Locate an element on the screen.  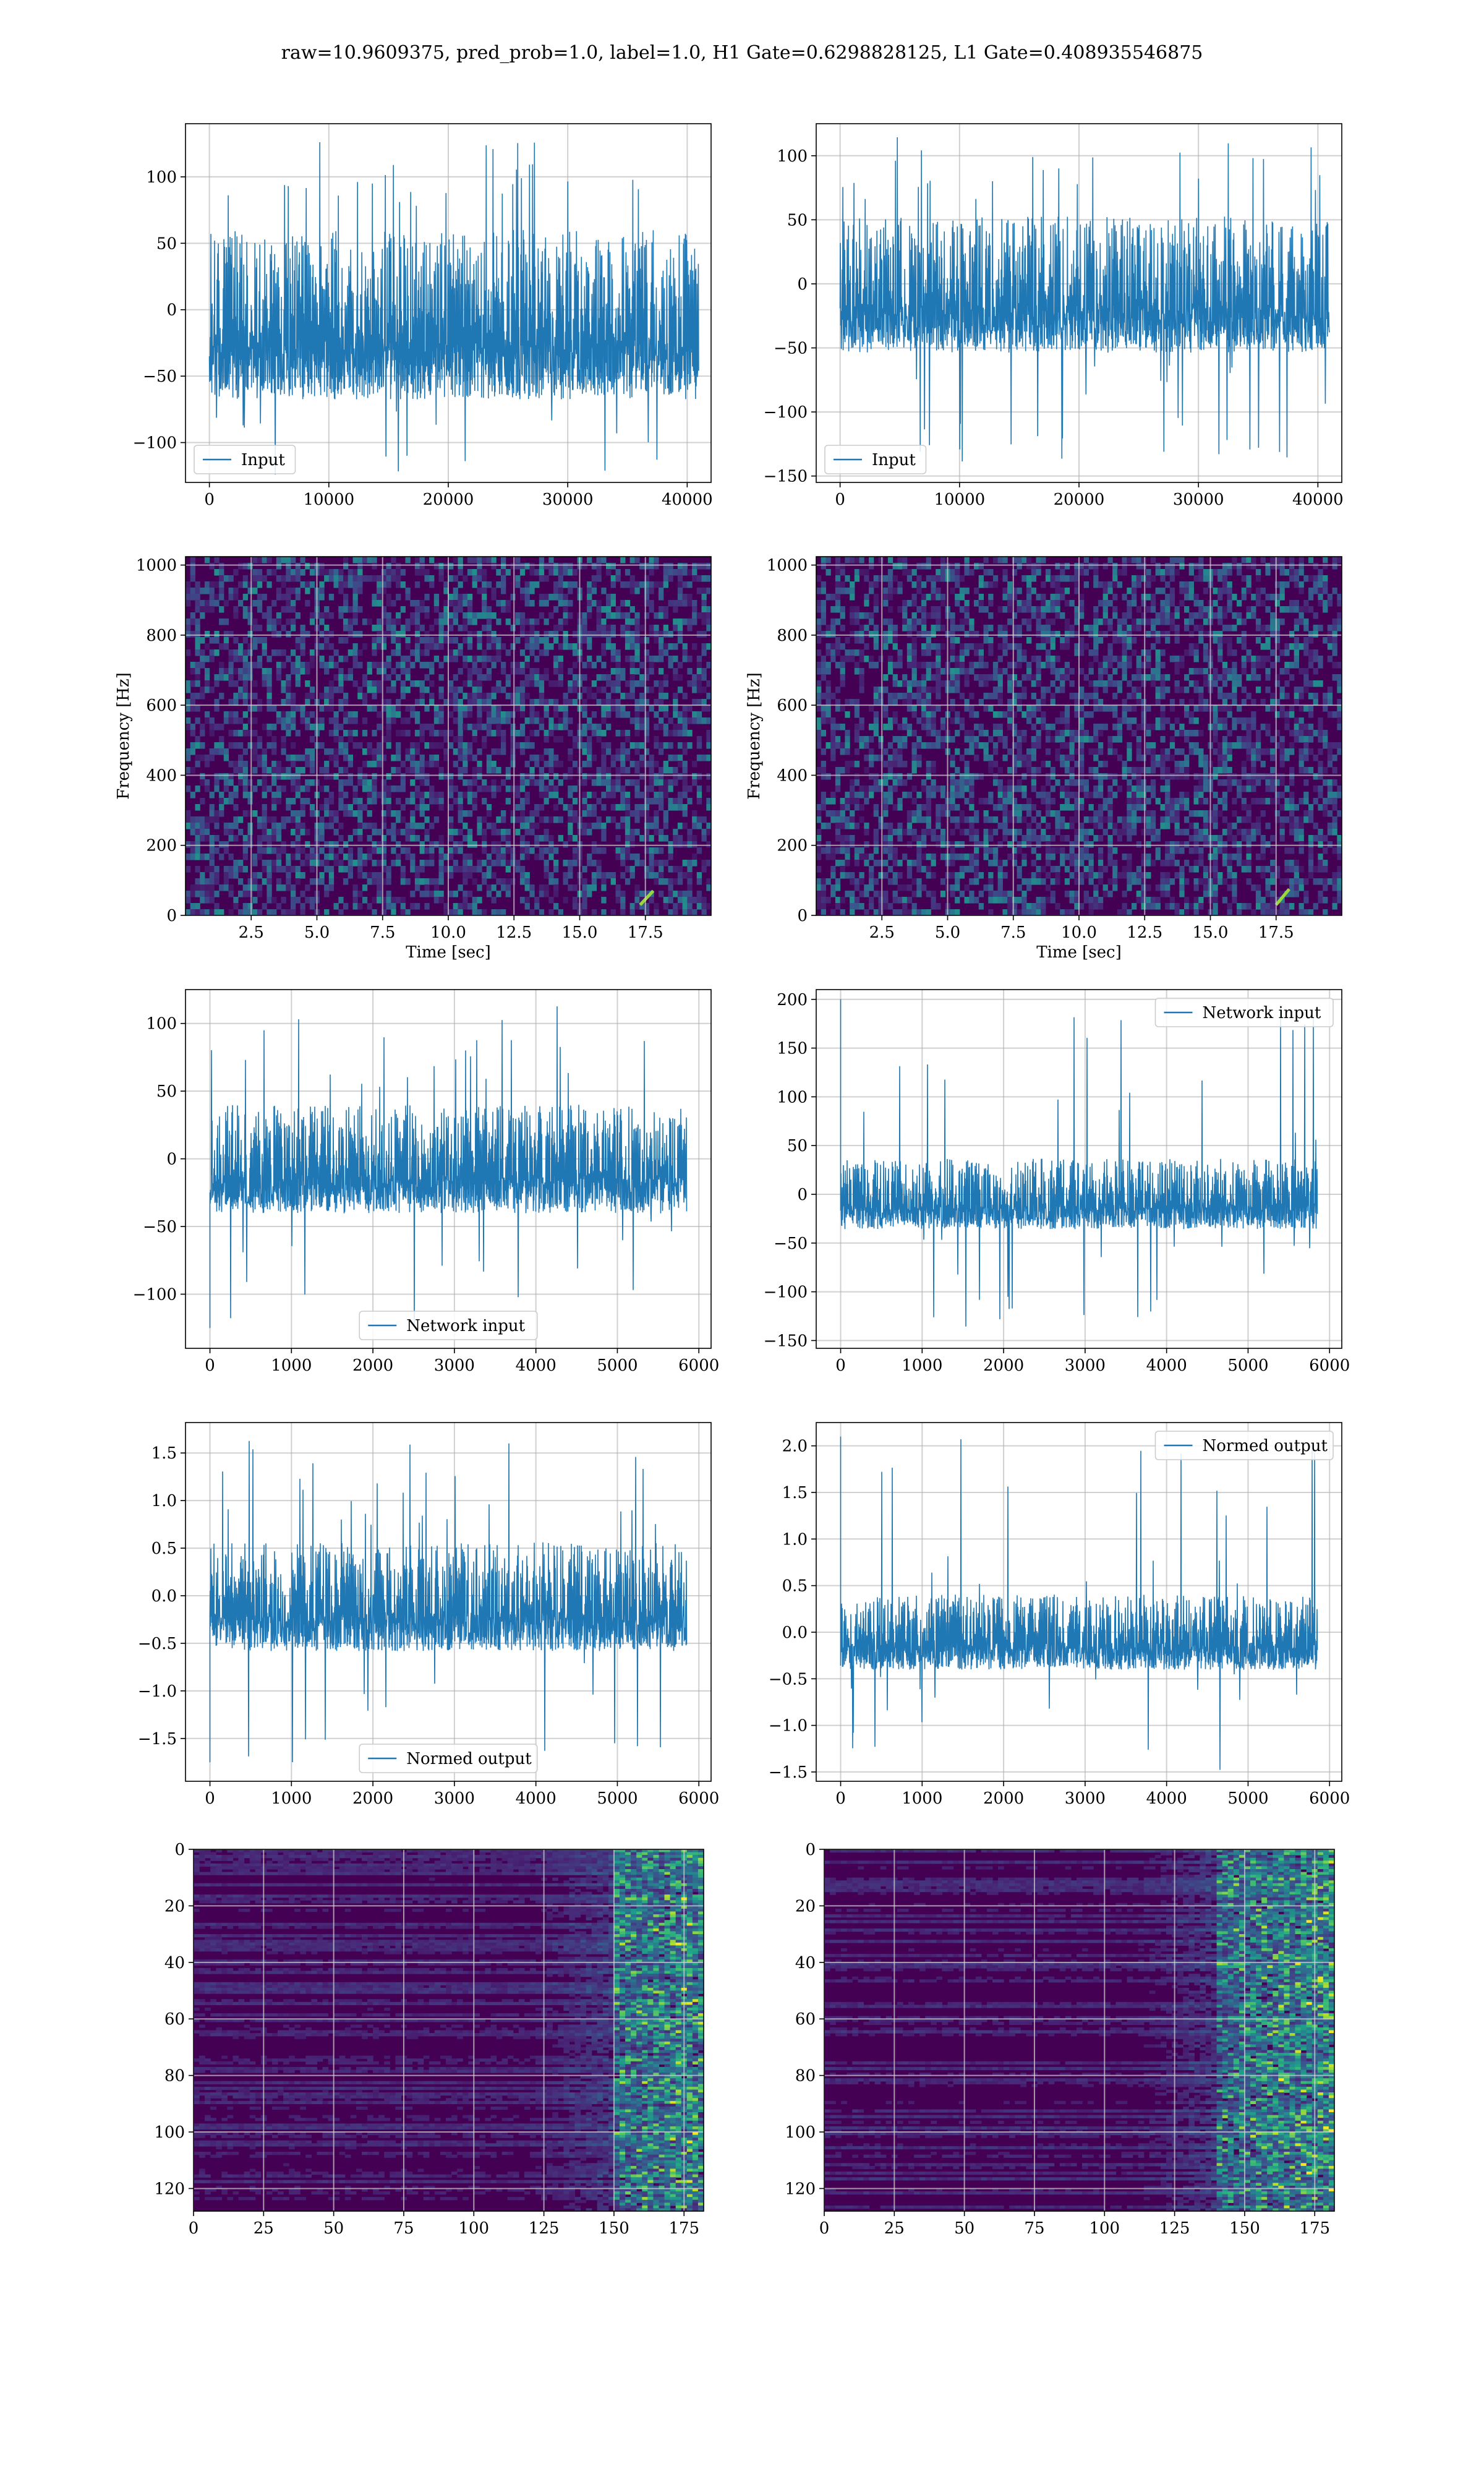
h1-feature-map-cells is located at coordinates (449, 2030).